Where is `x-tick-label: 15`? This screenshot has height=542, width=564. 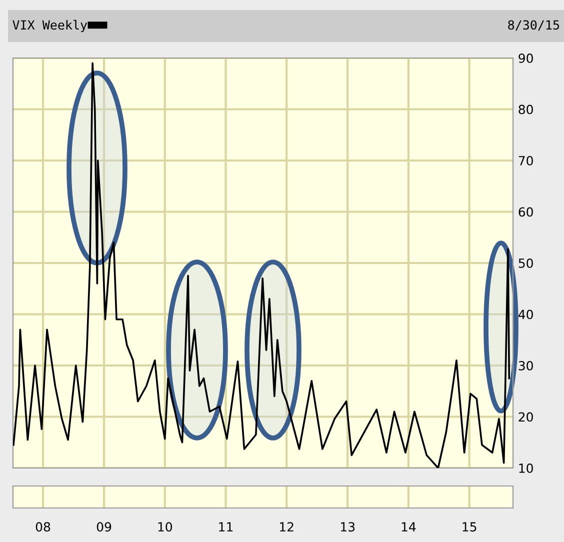 x-tick-label: 15 is located at coordinates (469, 527).